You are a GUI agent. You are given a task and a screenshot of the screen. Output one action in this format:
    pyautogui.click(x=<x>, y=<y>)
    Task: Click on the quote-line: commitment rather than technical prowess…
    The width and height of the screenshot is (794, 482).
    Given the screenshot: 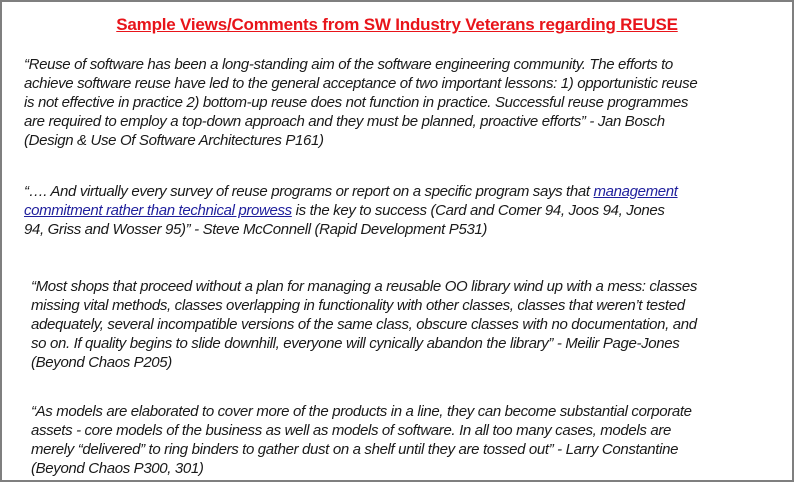 What is the action you would take?
    pyautogui.click(x=351, y=210)
    